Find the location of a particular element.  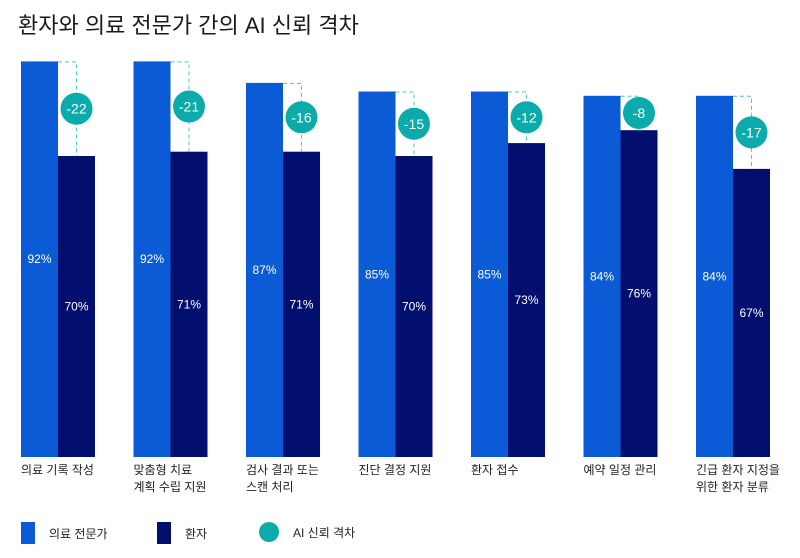

category-label-line: 스캔 처리 is located at coordinates (270, 487).